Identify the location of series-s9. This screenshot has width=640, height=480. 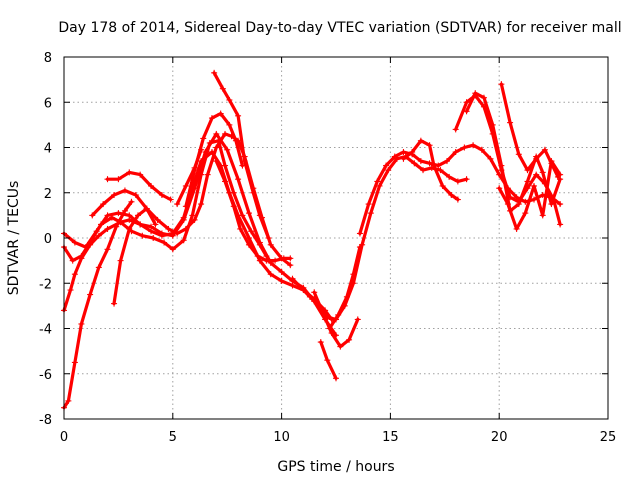
(241, 155).